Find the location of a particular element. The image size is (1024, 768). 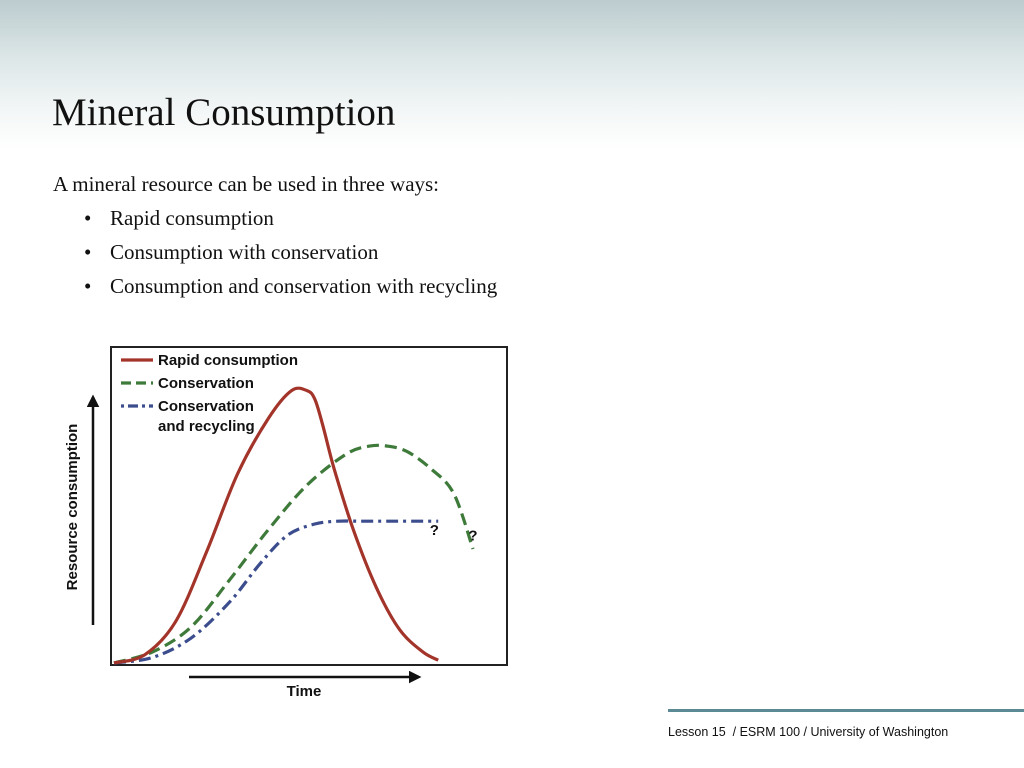

legend-label: and recycling is located at coordinates (206, 426).